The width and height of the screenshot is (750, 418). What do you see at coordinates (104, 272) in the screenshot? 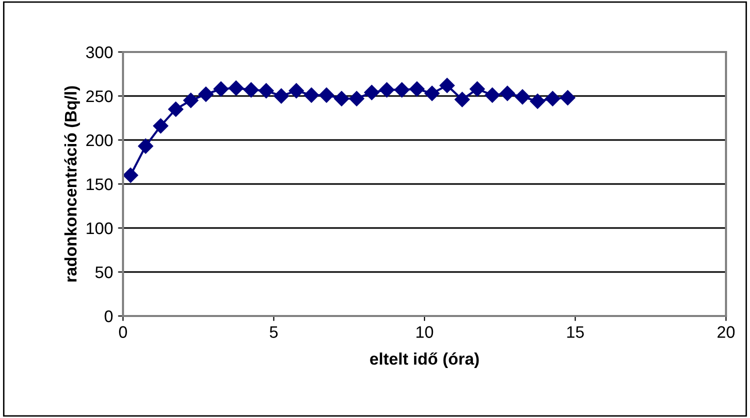
I see `y-tick-label: 50` at bounding box center [104, 272].